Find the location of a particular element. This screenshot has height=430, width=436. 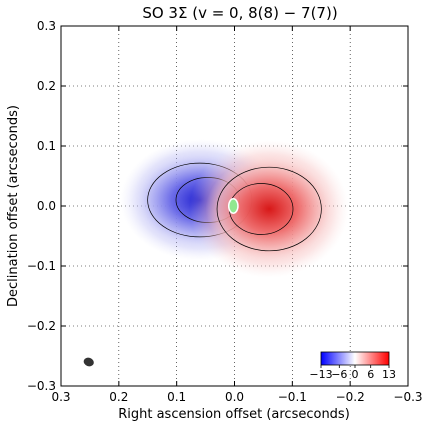

colorbar-tick-label: −13 is located at coordinates (320, 374).